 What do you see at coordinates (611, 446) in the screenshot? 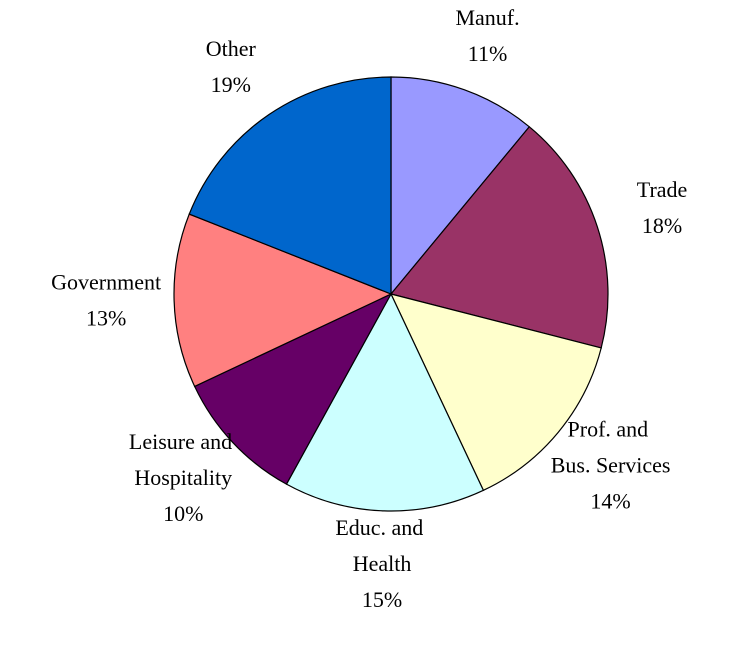
I see `slice-label: Prof. and Bus. Services` at bounding box center [611, 446].